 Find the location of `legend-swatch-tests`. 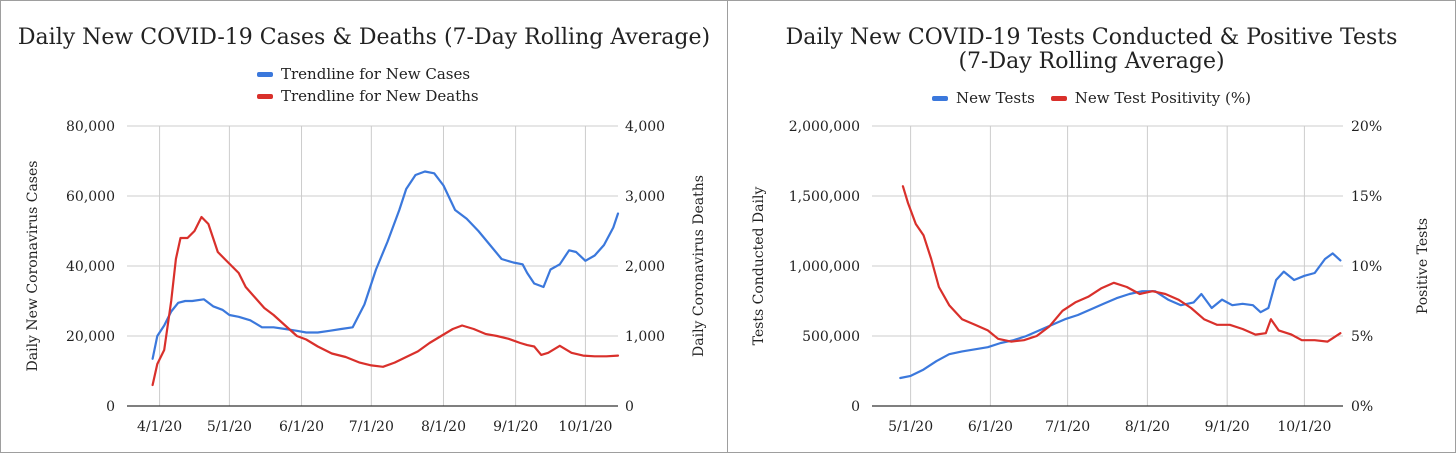

legend-swatch-tests is located at coordinates (940, 98).